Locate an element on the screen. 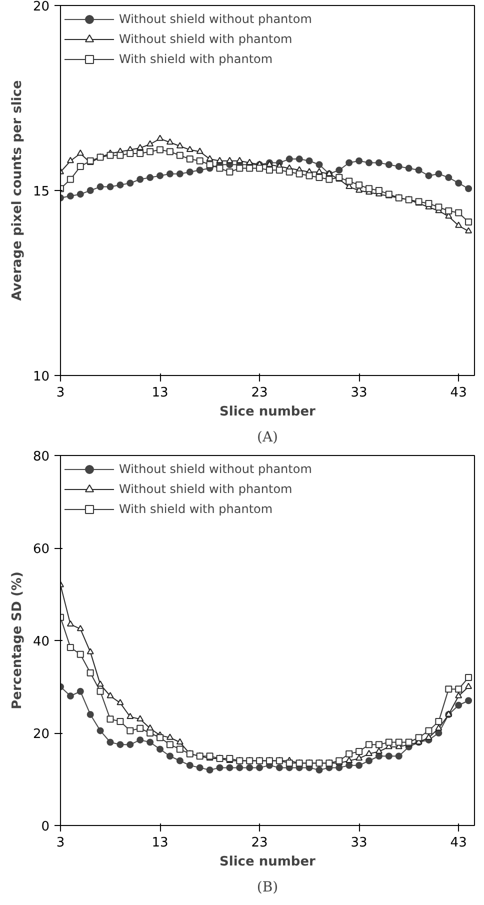 This screenshot has width=484, height=905. text: (B) is located at coordinates (267, 888).